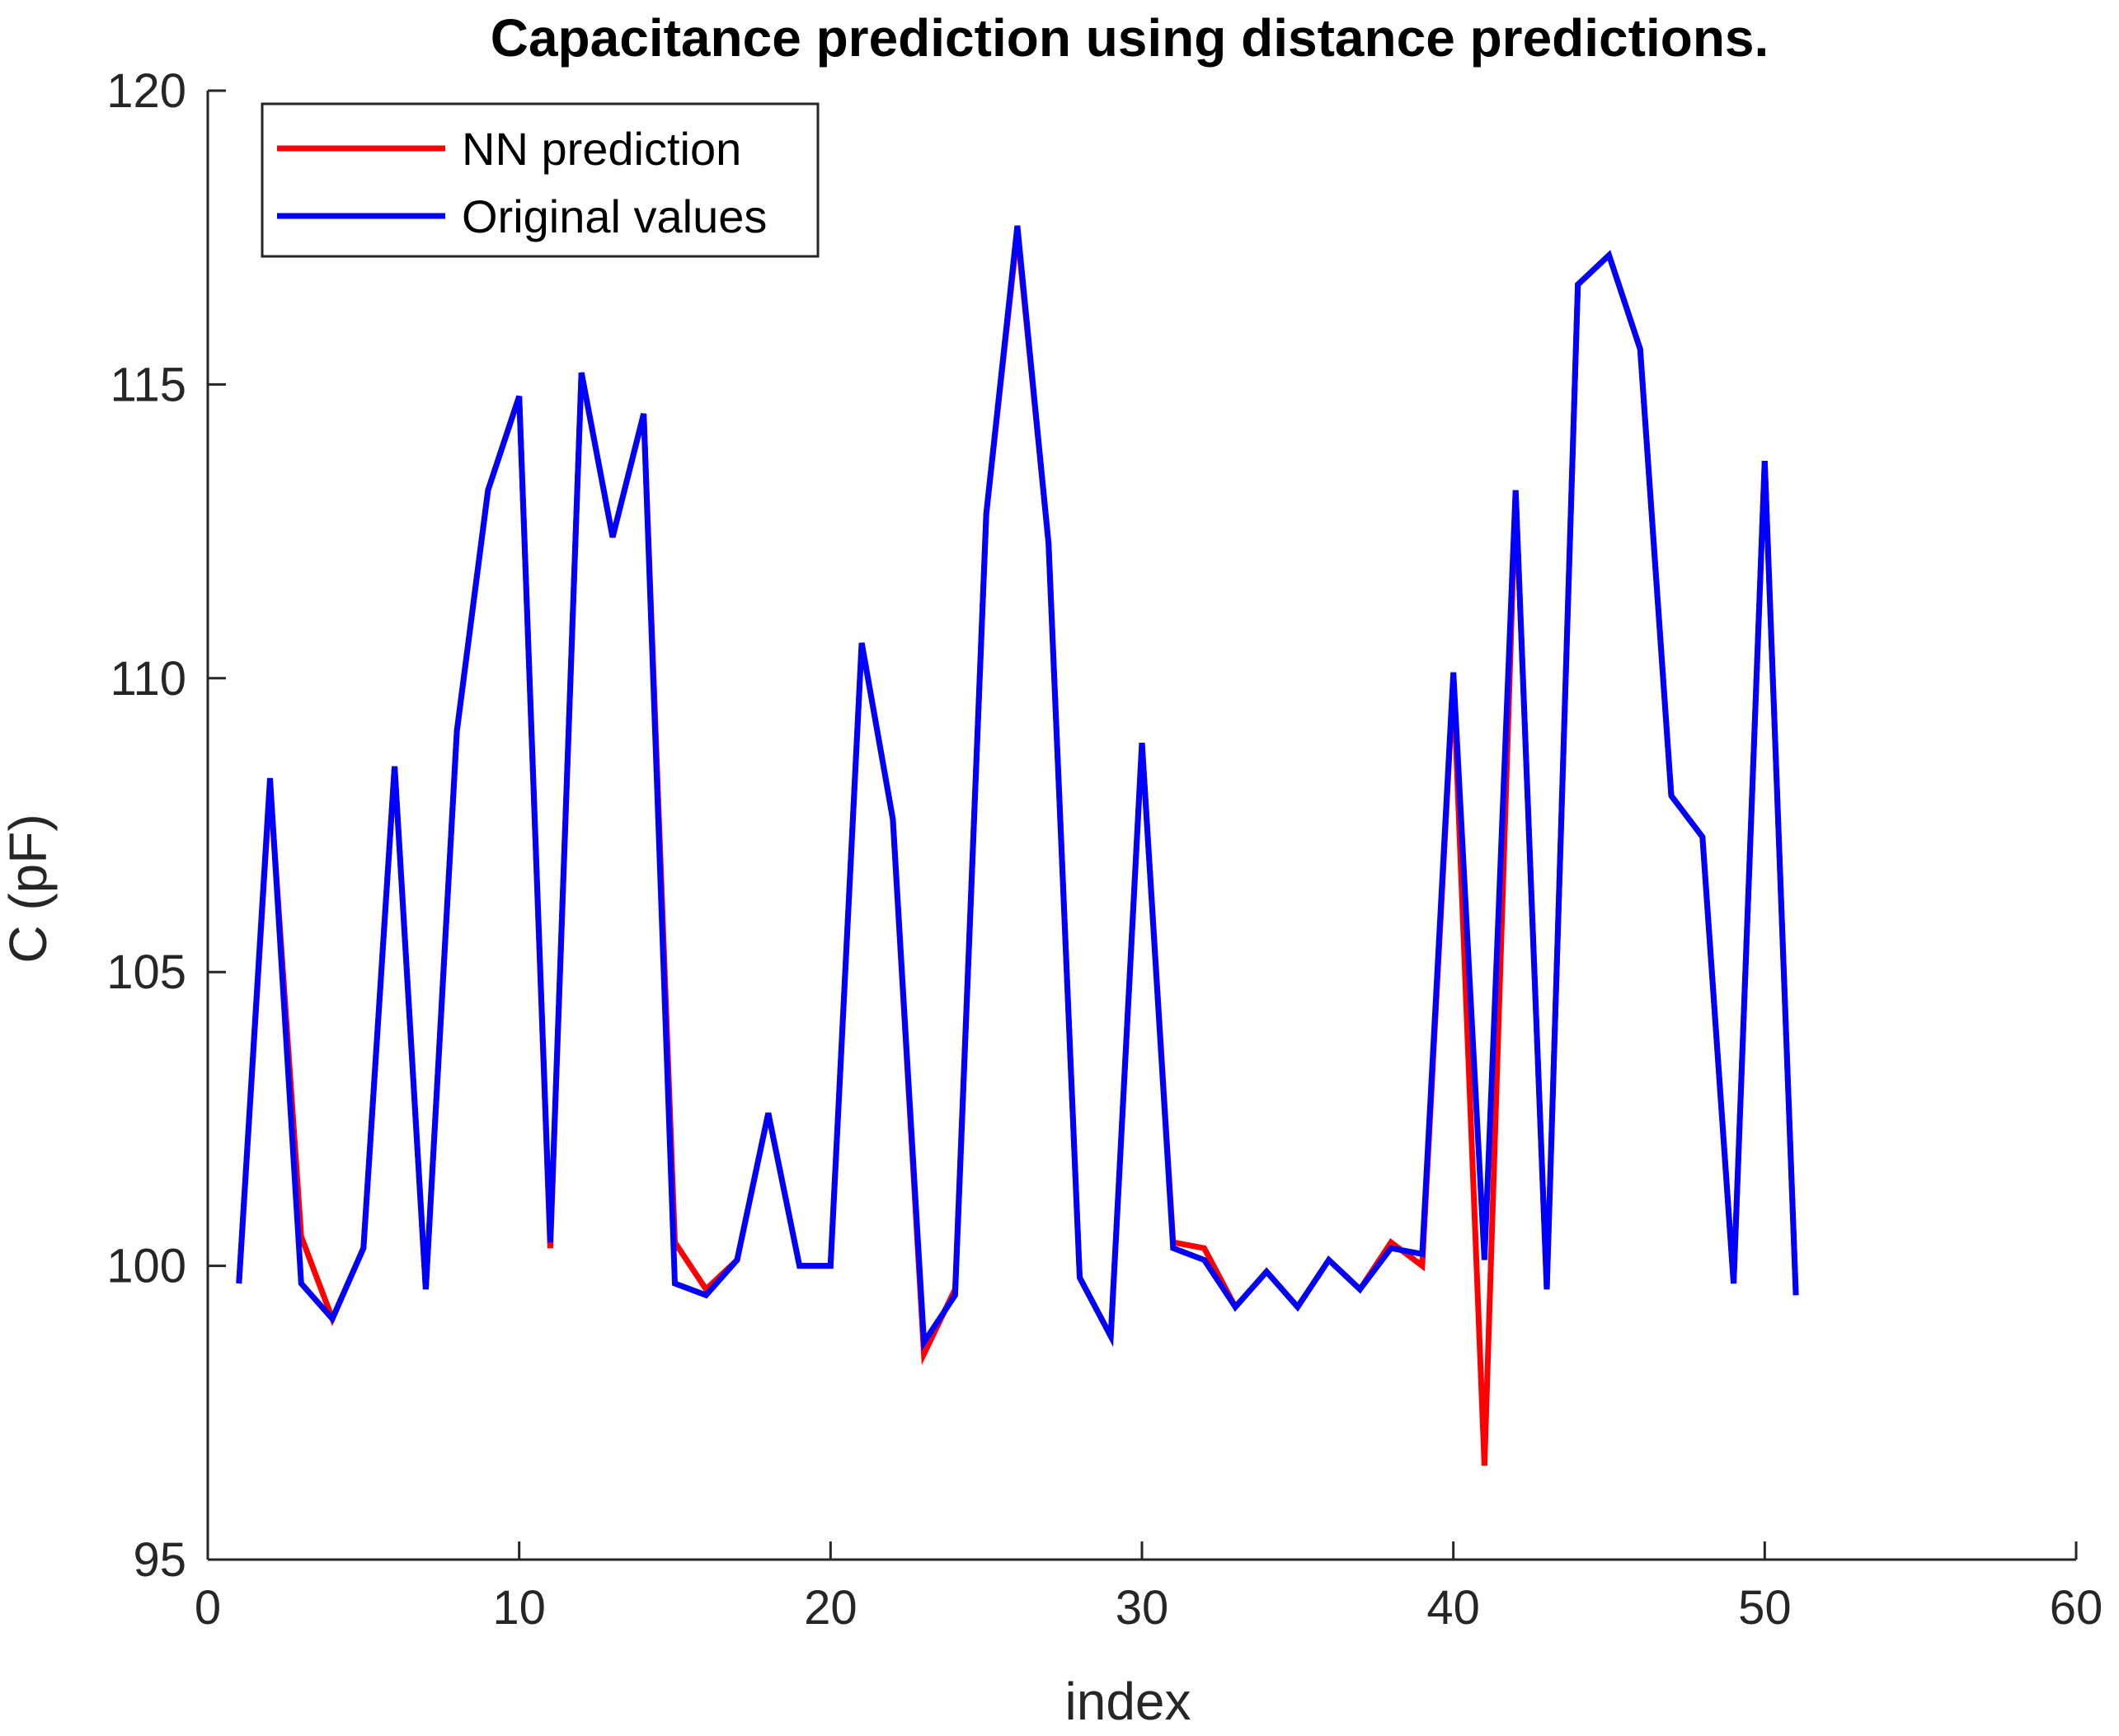 The width and height of the screenshot is (2119, 1736). Describe the element at coordinates (208, 1608) in the screenshot. I see `x-tick-label: 0` at that location.